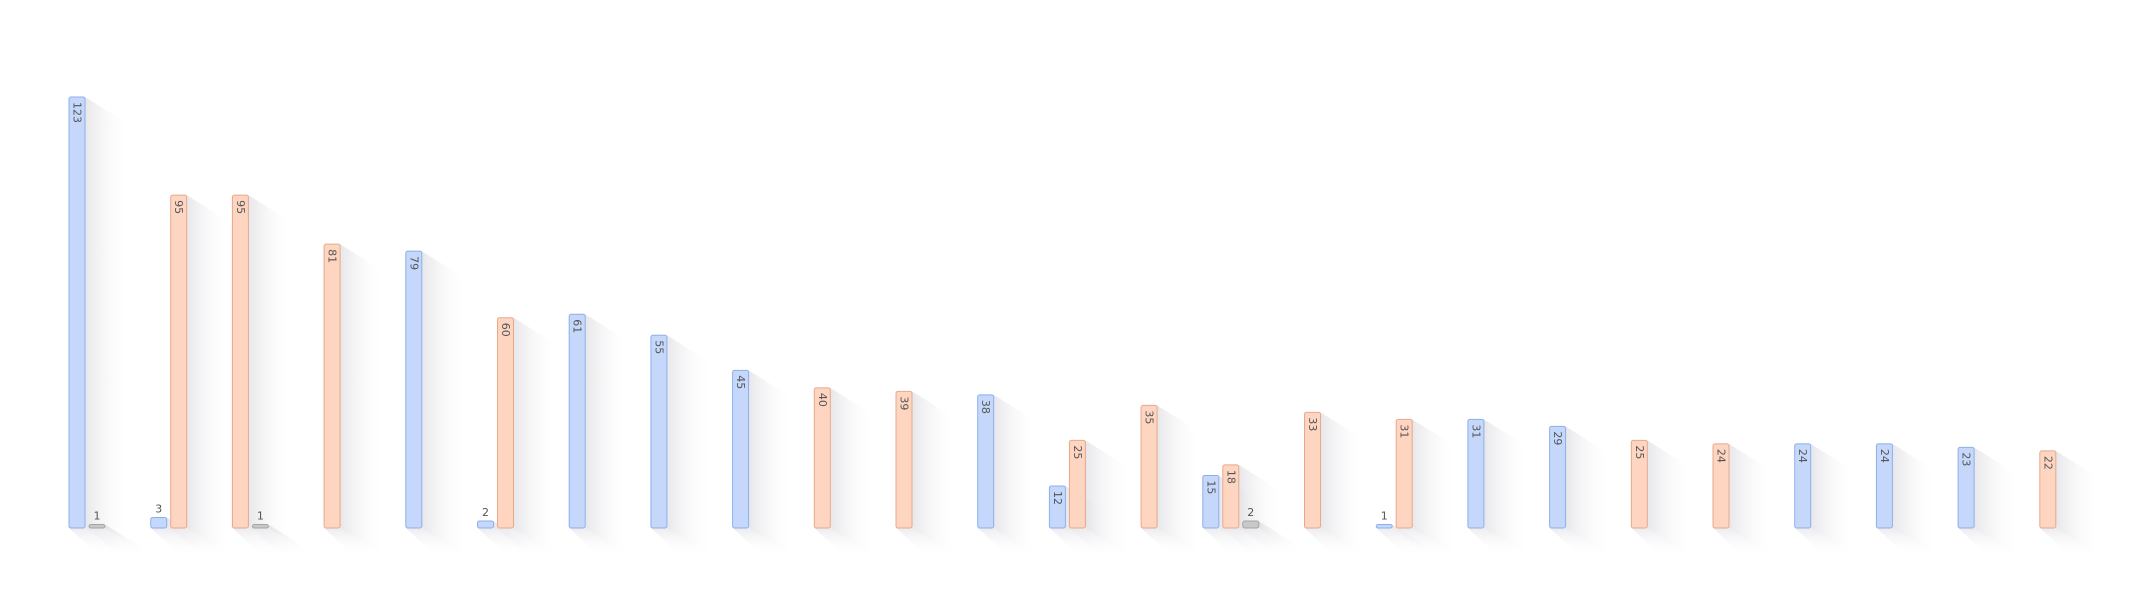  Describe the element at coordinates (413, 263) in the screenshot. I see `bar-value-label: 79` at that location.